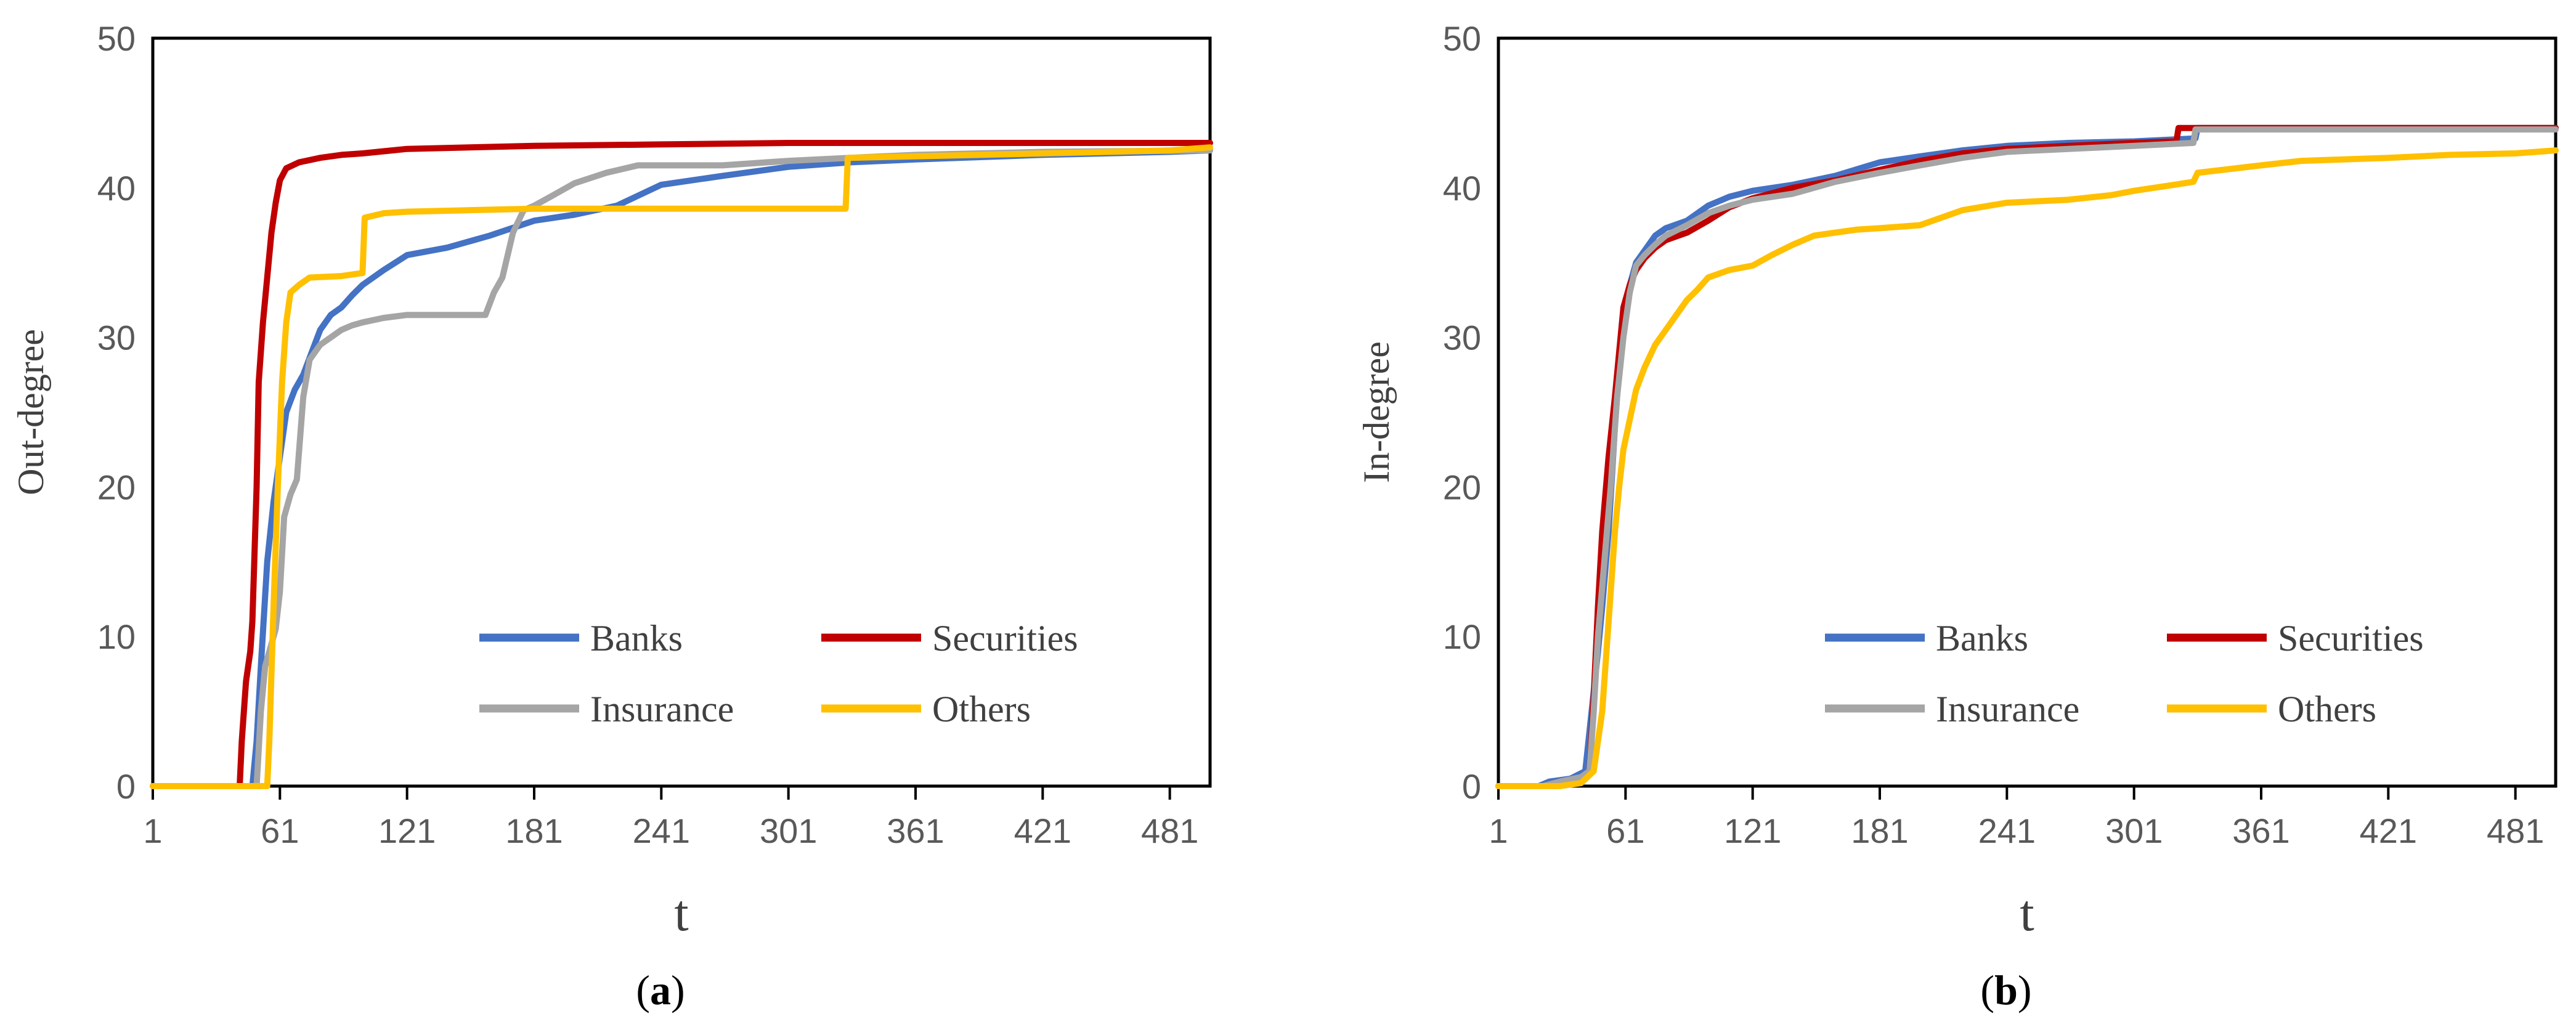 This screenshot has width=2576, height=1035. What do you see at coordinates (662, 709) in the screenshot?
I see `legend-label-insurance-a: Insurance` at bounding box center [662, 709].